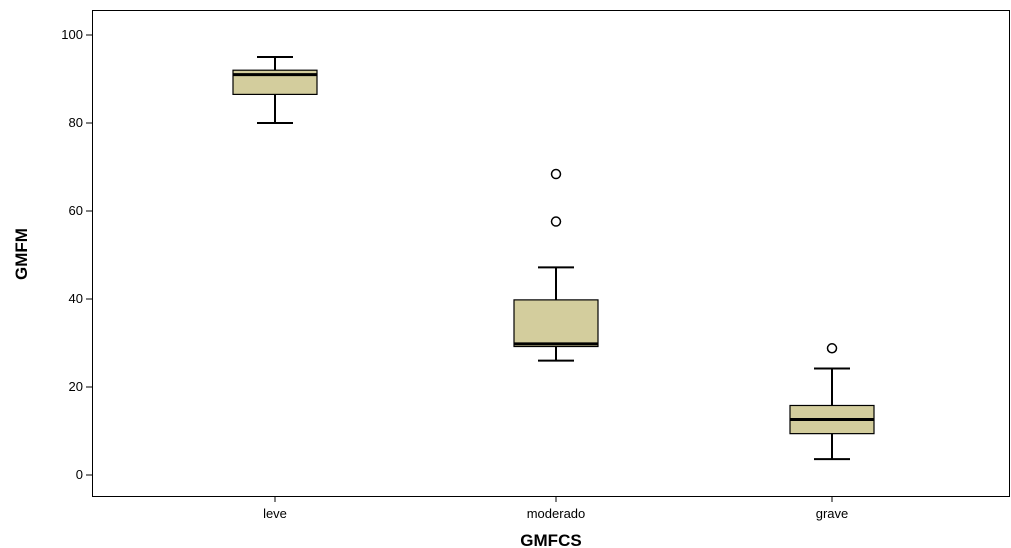 The width and height of the screenshot is (1011, 548). I want to click on x-axis: leve moderado grave, so click(555, 508).